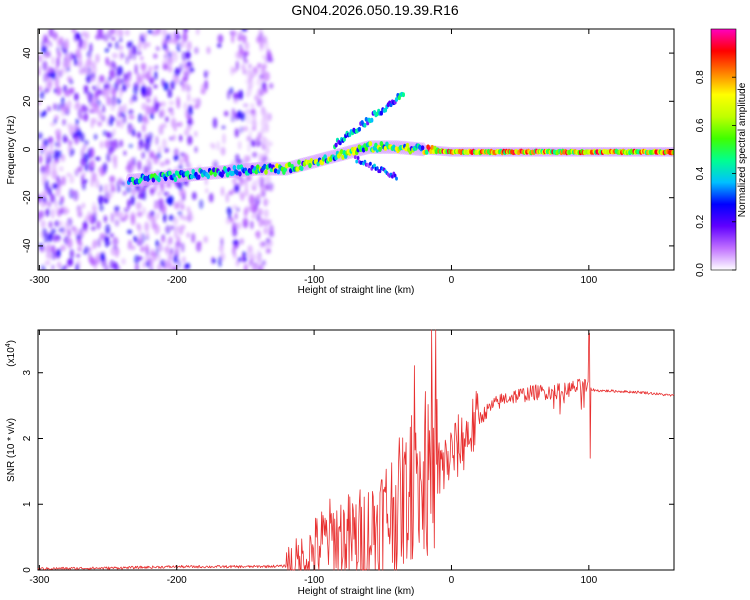 The width and height of the screenshot is (750, 600). Describe the element at coordinates (723, 149) in the screenshot. I see `colorbar-gradient` at that location.